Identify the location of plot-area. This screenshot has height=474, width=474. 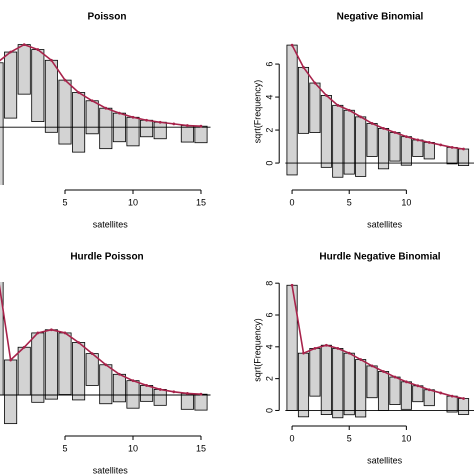
(379, 351).